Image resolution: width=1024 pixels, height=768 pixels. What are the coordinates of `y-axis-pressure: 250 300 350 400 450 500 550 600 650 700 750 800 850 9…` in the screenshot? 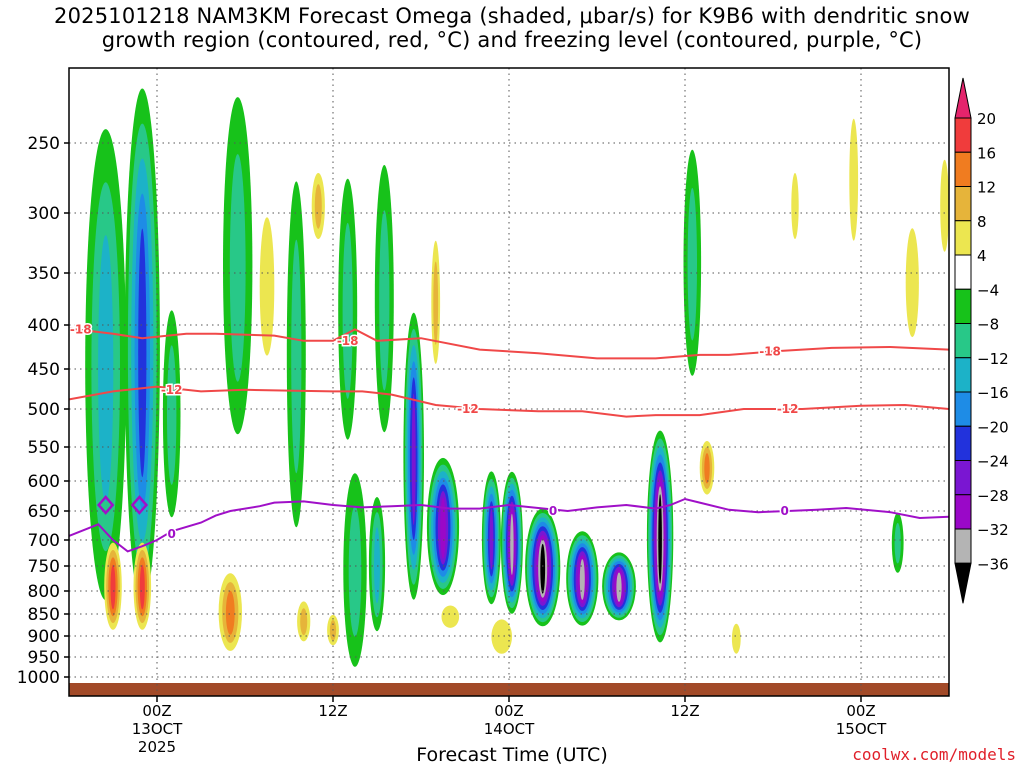 It's located at (43, 411).